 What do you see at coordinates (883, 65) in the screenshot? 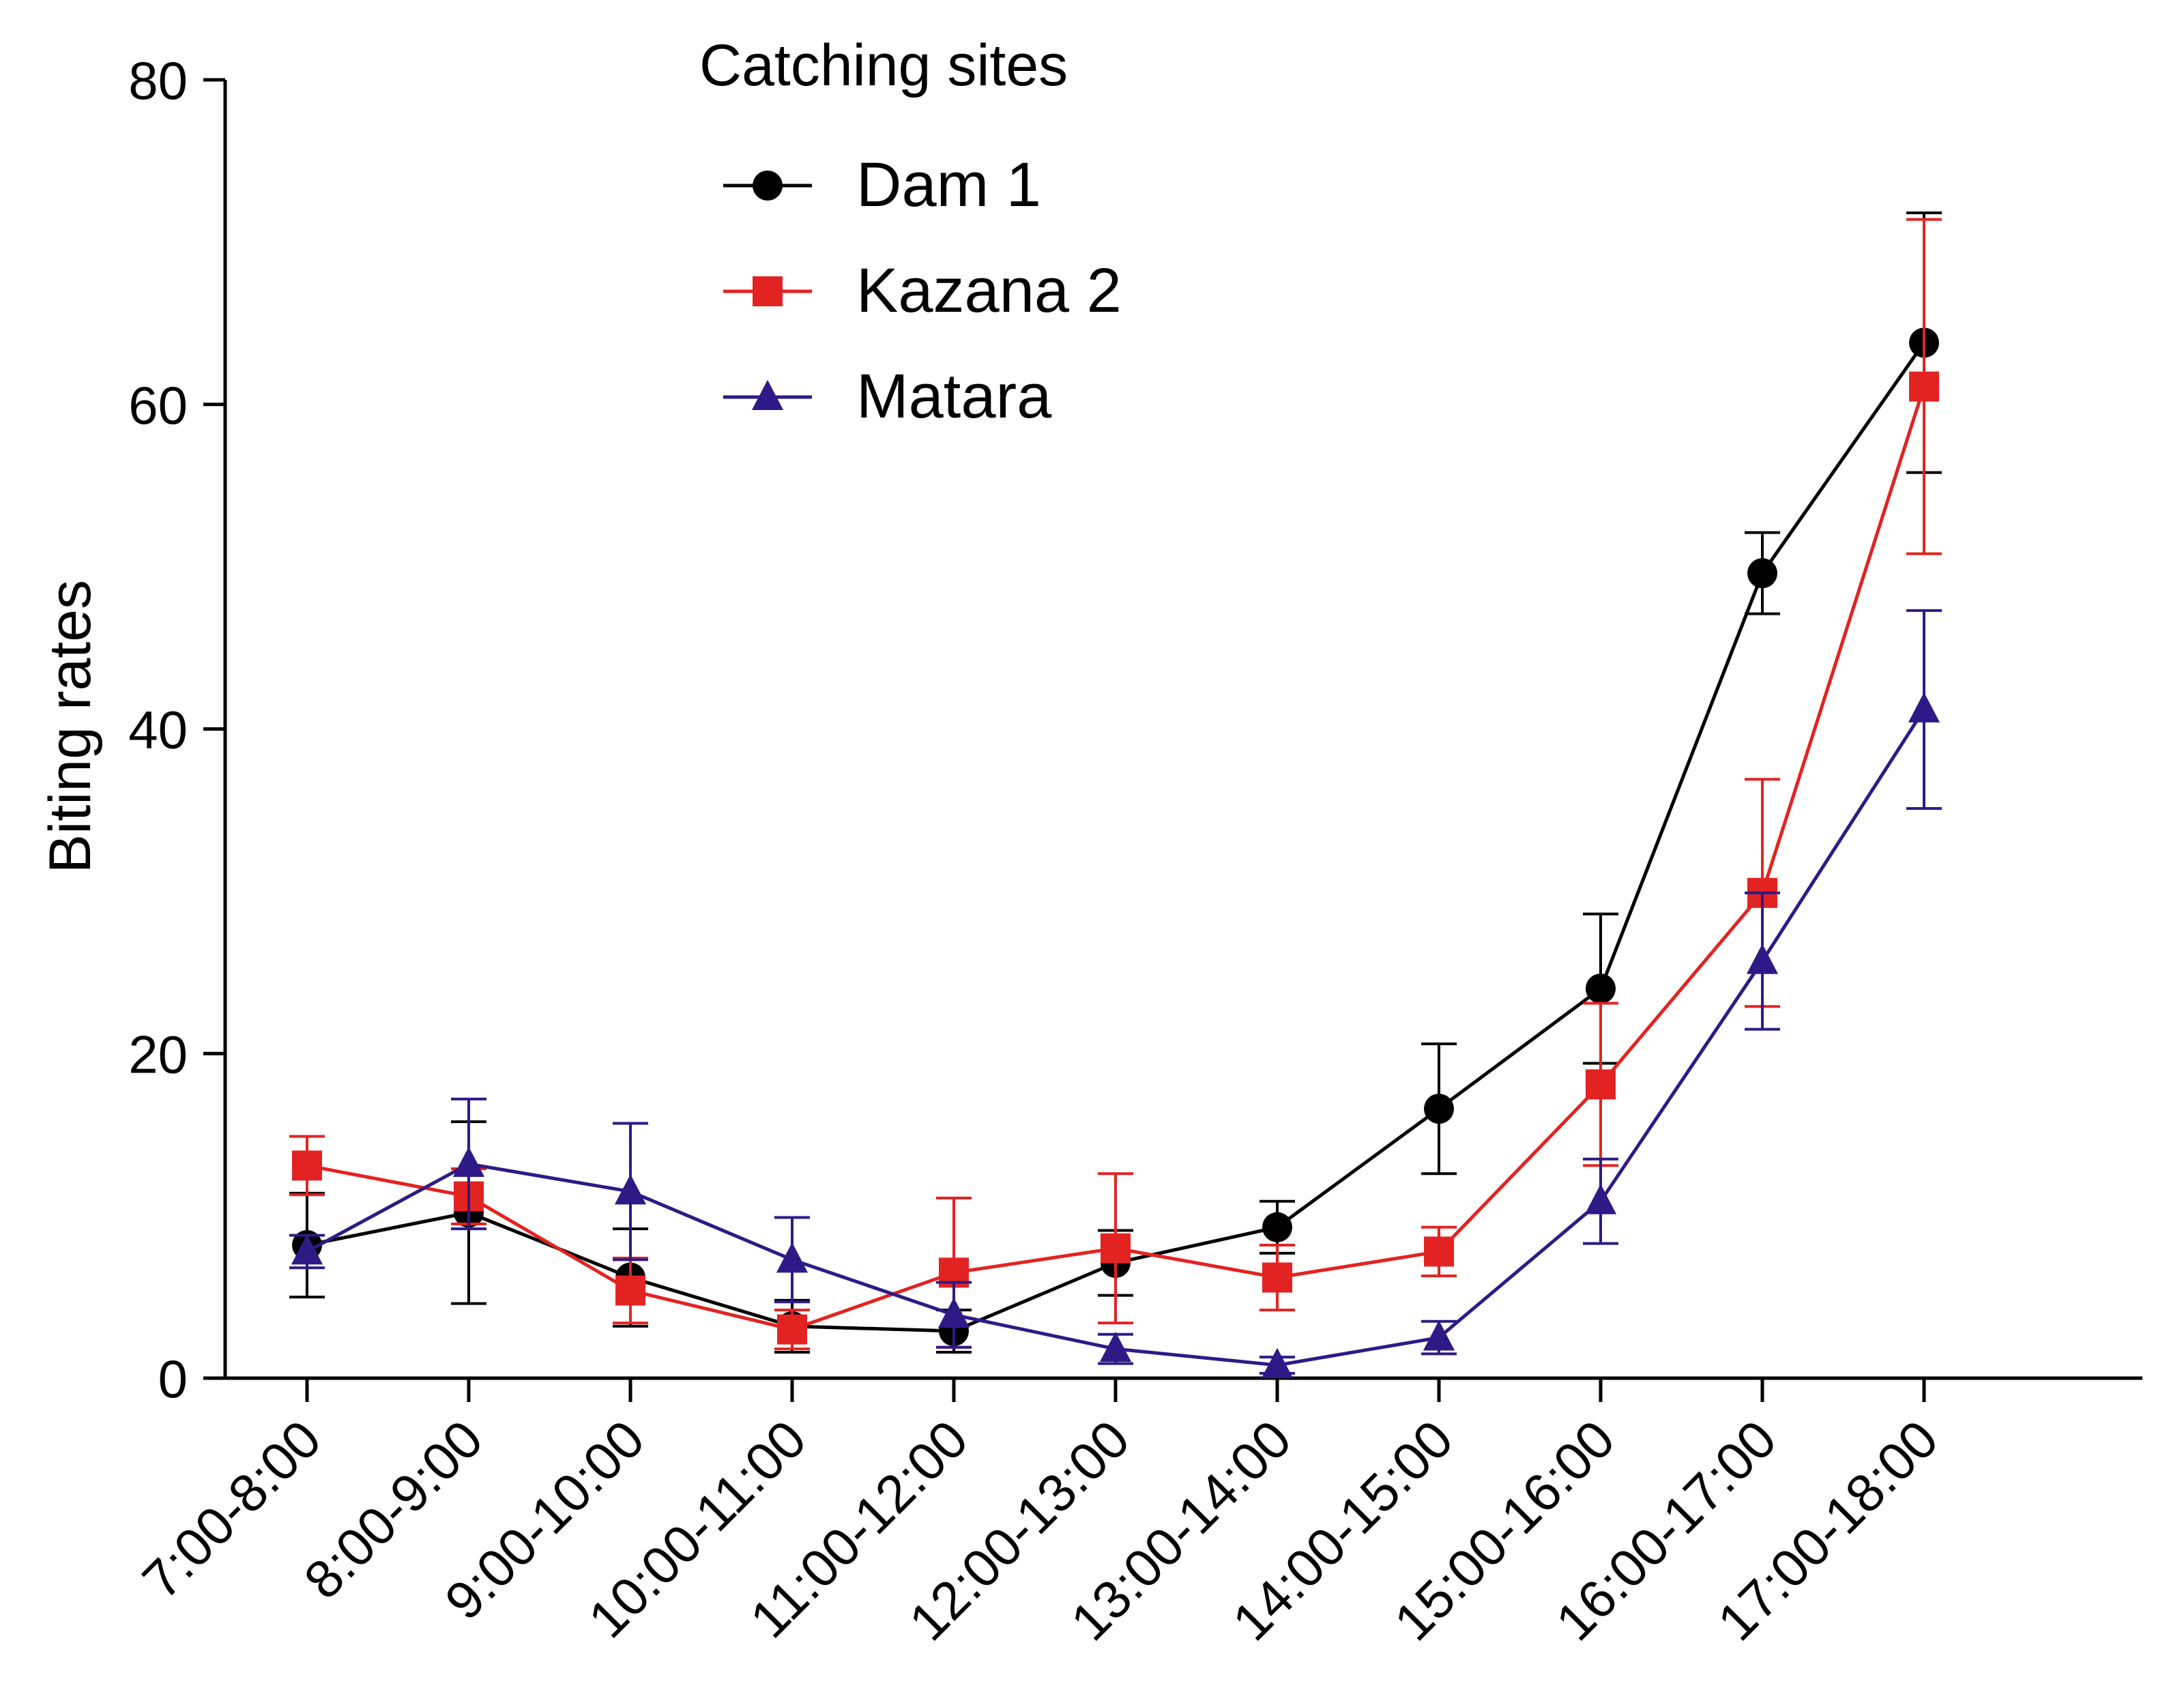
I see `legend-title: Catching sites` at bounding box center [883, 65].